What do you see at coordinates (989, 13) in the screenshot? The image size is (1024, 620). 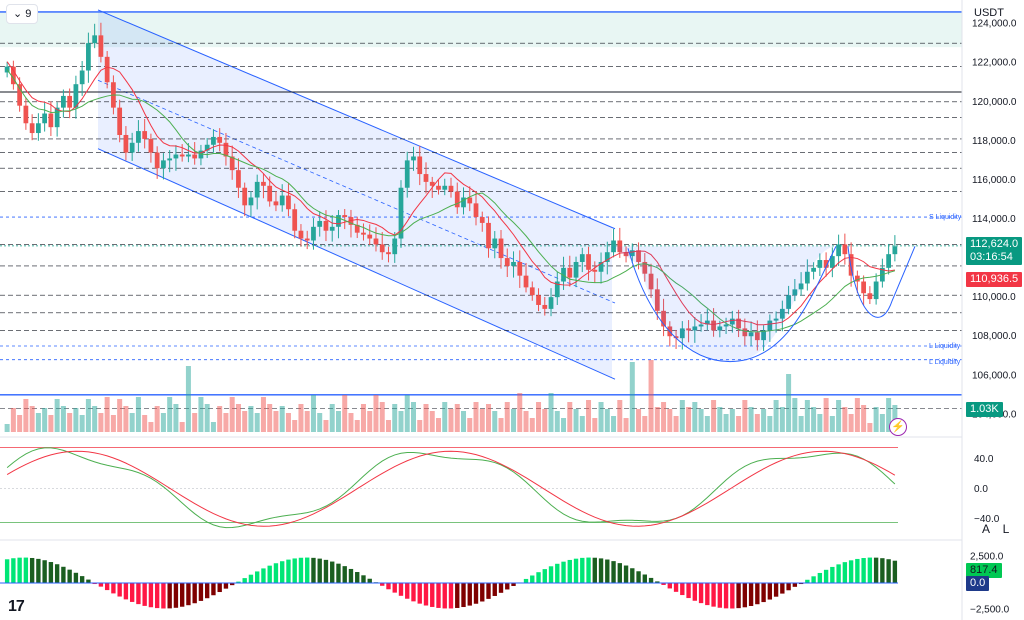 I see `currency-button: USDT` at bounding box center [989, 13].